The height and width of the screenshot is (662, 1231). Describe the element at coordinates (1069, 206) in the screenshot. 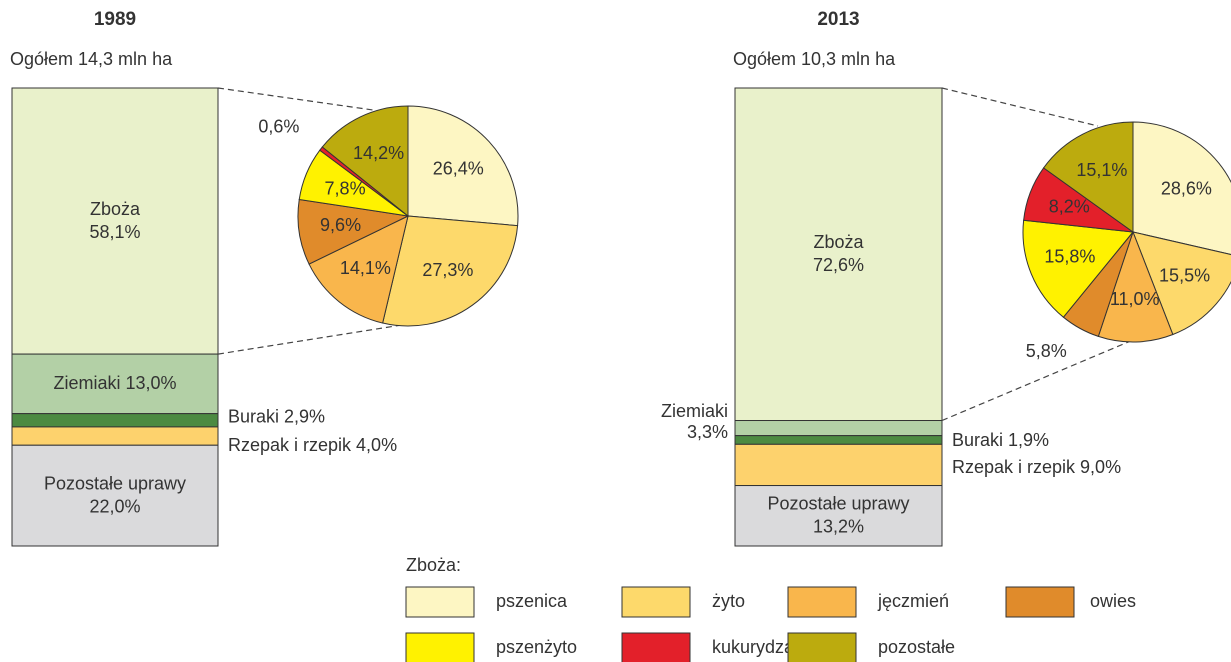

I see `pie-value-label: 8,2%` at that location.